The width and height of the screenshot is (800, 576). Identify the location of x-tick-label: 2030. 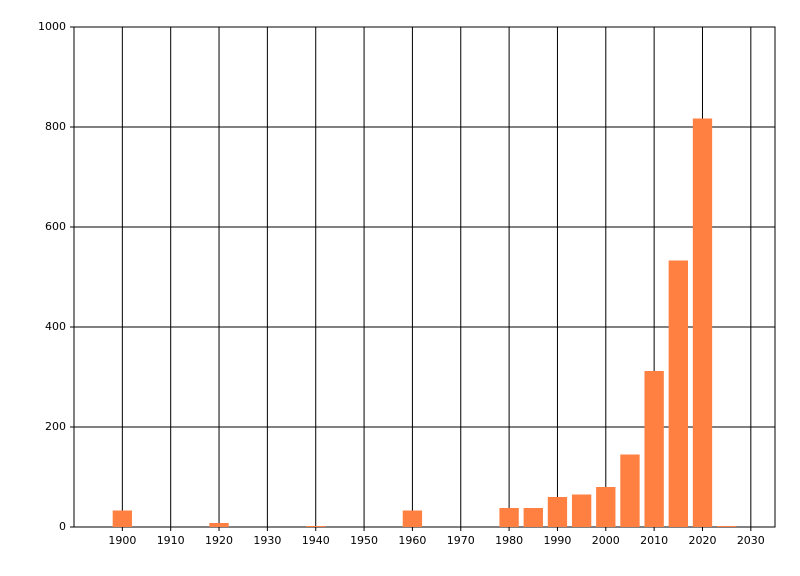
(751, 540).